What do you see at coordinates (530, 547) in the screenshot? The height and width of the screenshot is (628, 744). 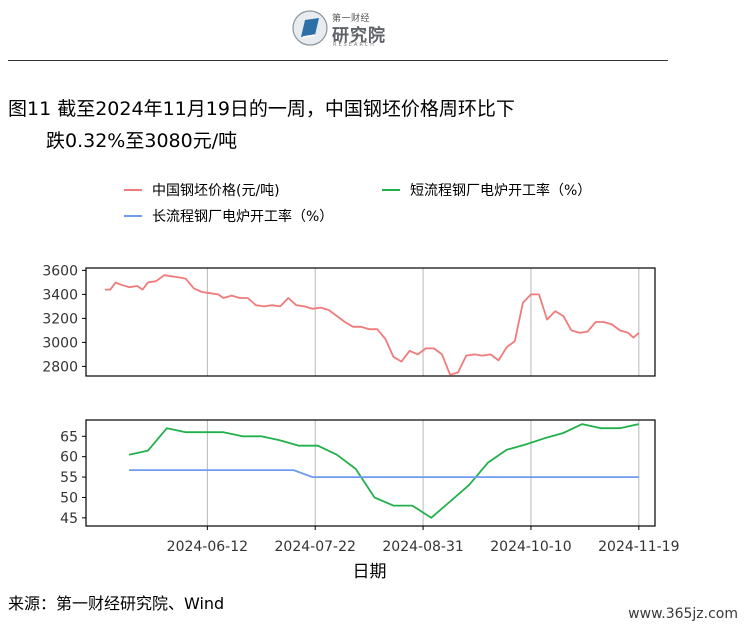 I see `x-tick-label-3: 2024-10-10` at bounding box center [530, 547].